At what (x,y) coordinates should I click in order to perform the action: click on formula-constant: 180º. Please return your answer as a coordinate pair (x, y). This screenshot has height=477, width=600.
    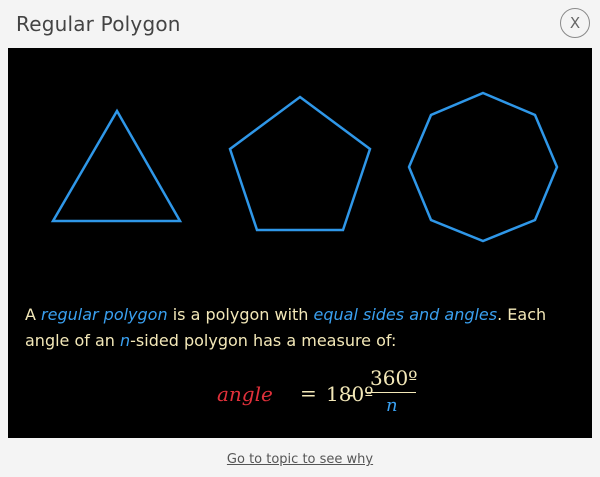
    Looking at the image, I should click on (350, 394).